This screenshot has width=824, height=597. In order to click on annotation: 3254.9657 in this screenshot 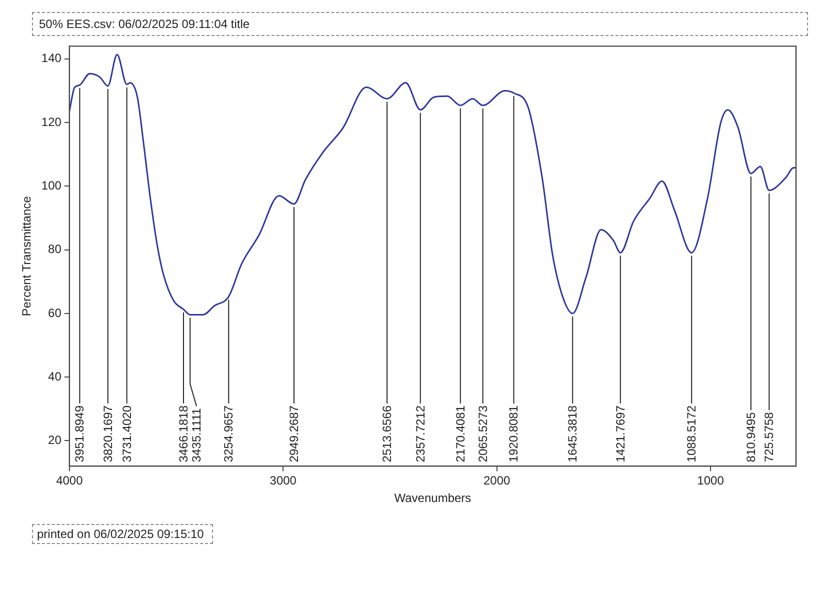, I will do `click(229, 433)`.